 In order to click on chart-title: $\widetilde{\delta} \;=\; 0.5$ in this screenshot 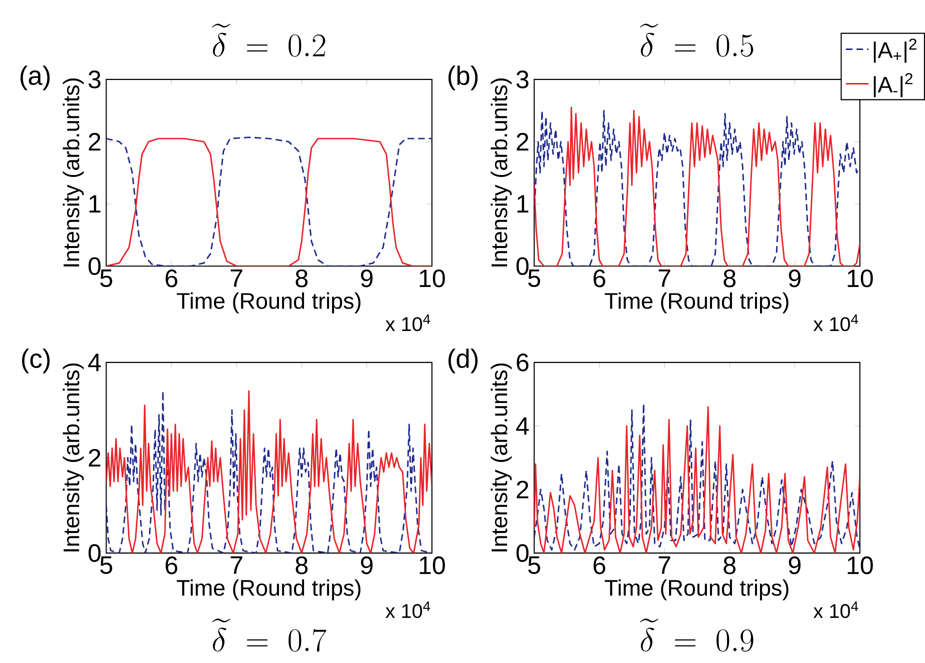, I will do `click(697, 40)`.